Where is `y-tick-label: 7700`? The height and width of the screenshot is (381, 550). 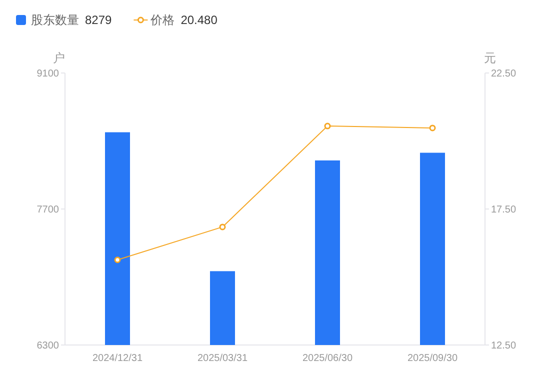 y-tick-label: 7700 is located at coordinates (48, 210).